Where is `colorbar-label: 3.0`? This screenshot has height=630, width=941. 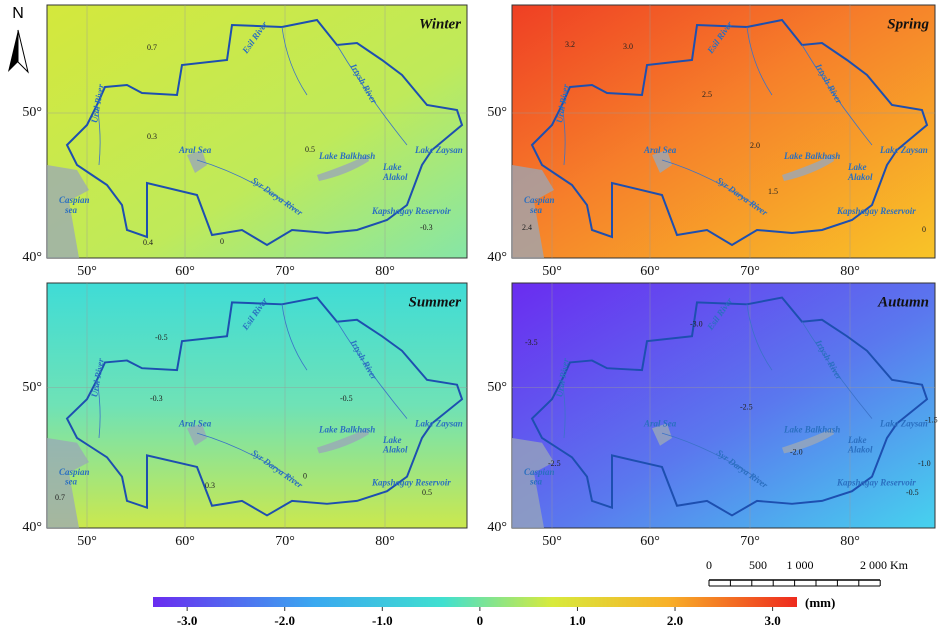
colorbar-label: 3.0 is located at coordinates (772, 620).